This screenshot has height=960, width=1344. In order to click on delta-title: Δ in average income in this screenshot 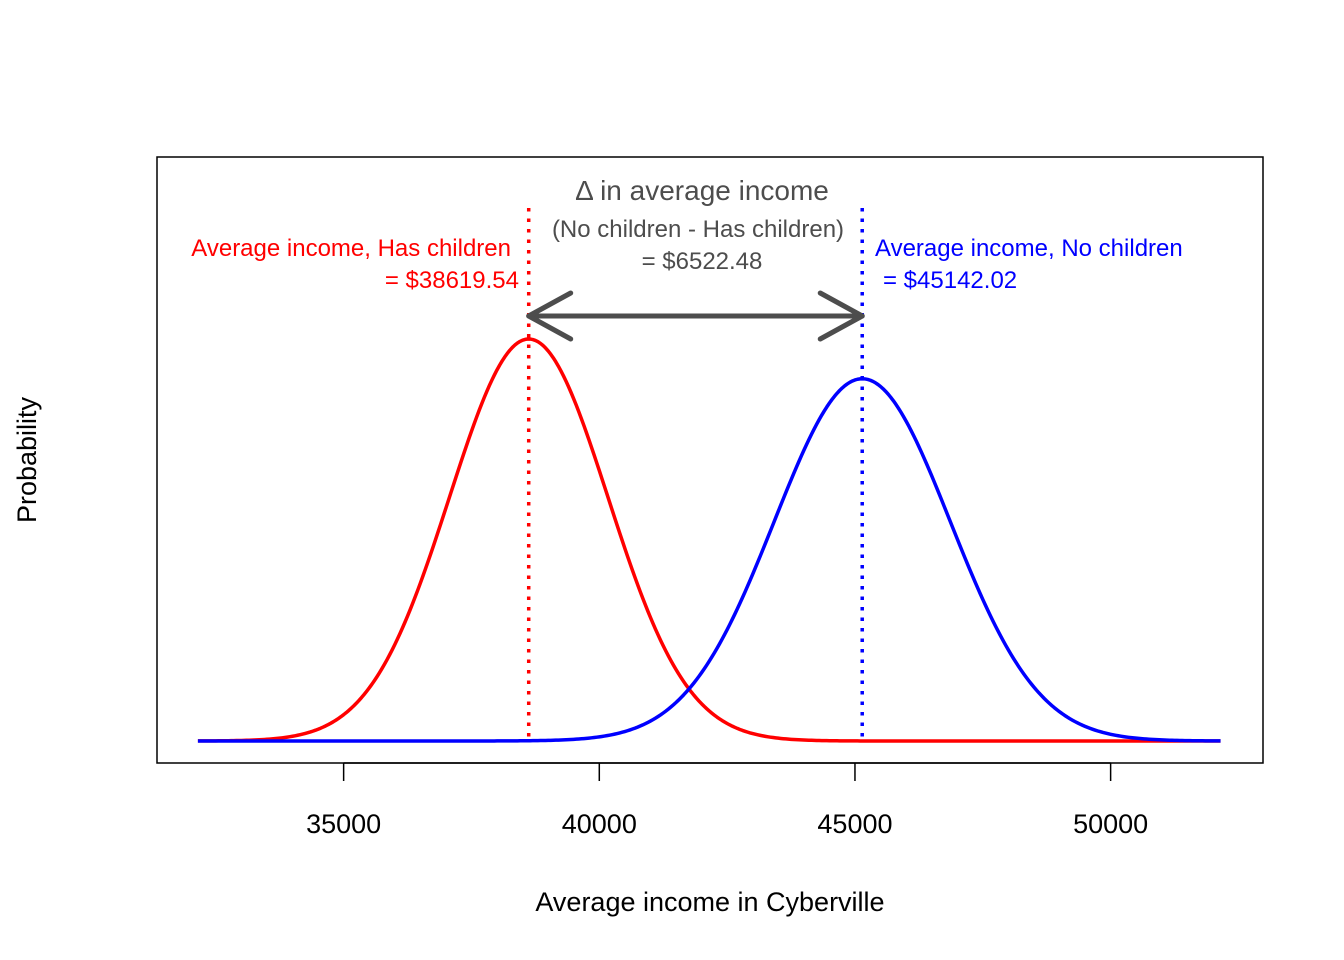, I will do `click(702, 190)`.